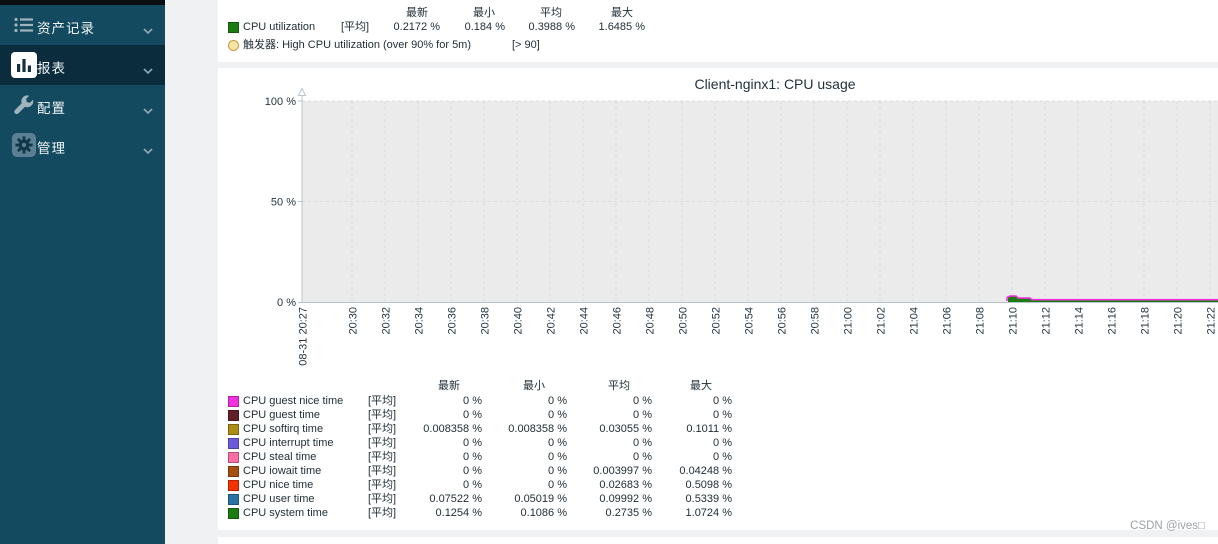 The image size is (1218, 544). I want to click on series-label: CPU steal time, so click(280, 457).